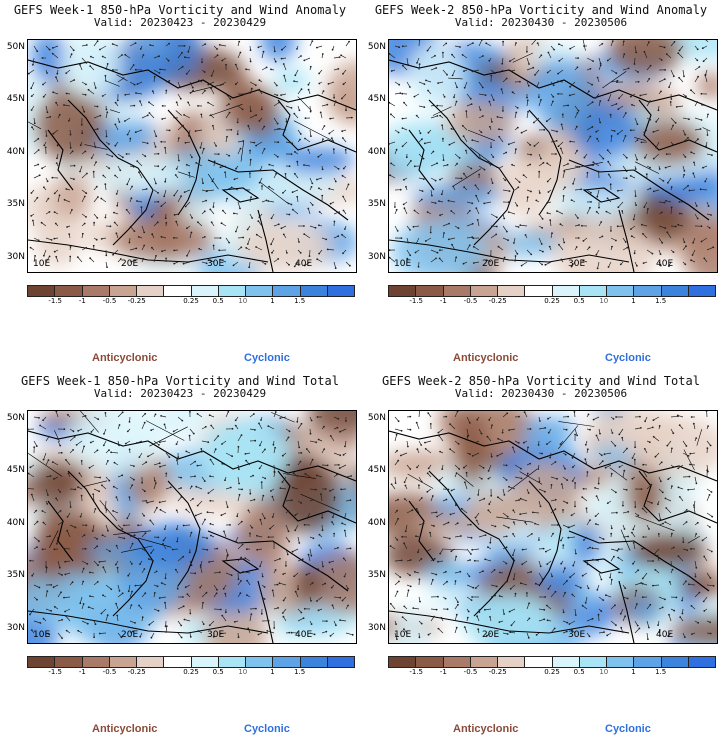 The height and width of the screenshot is (742, 722). I want to click on cyclonic-legend-label: Cyclonic, so click(628, 358).